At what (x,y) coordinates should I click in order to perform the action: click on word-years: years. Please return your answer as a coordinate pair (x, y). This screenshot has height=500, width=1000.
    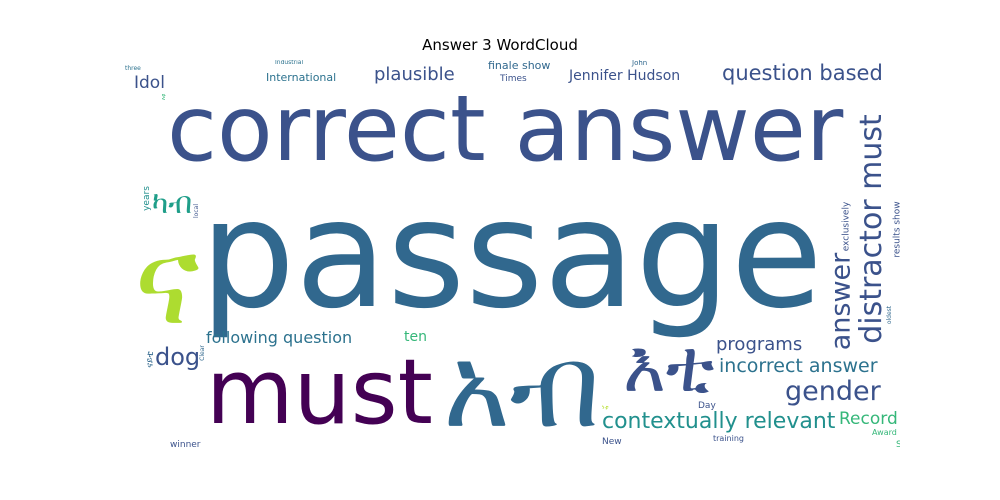
    Looking at the image, I should click on (146, 198).